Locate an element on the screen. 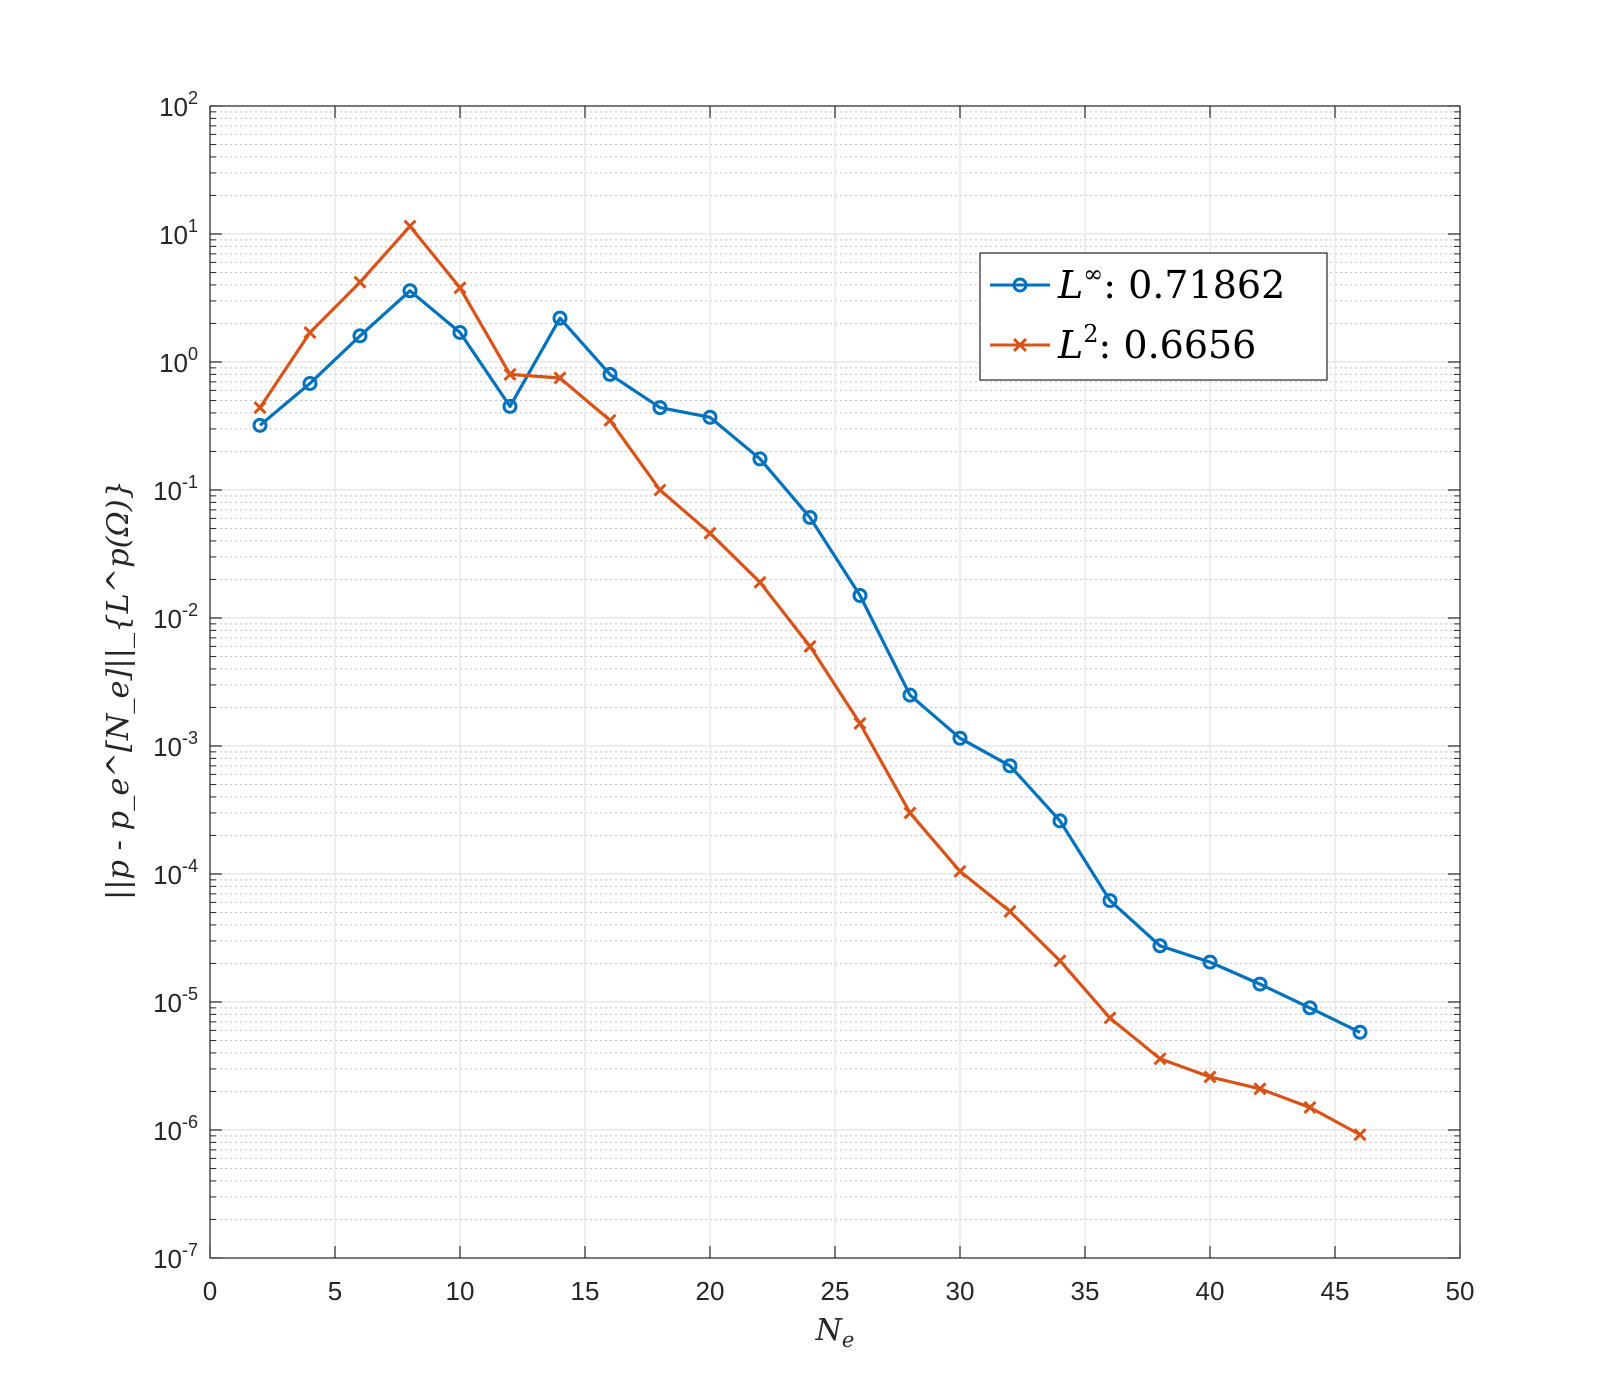  y-tick-label: 10¹ is located at coordinates (178, 233).